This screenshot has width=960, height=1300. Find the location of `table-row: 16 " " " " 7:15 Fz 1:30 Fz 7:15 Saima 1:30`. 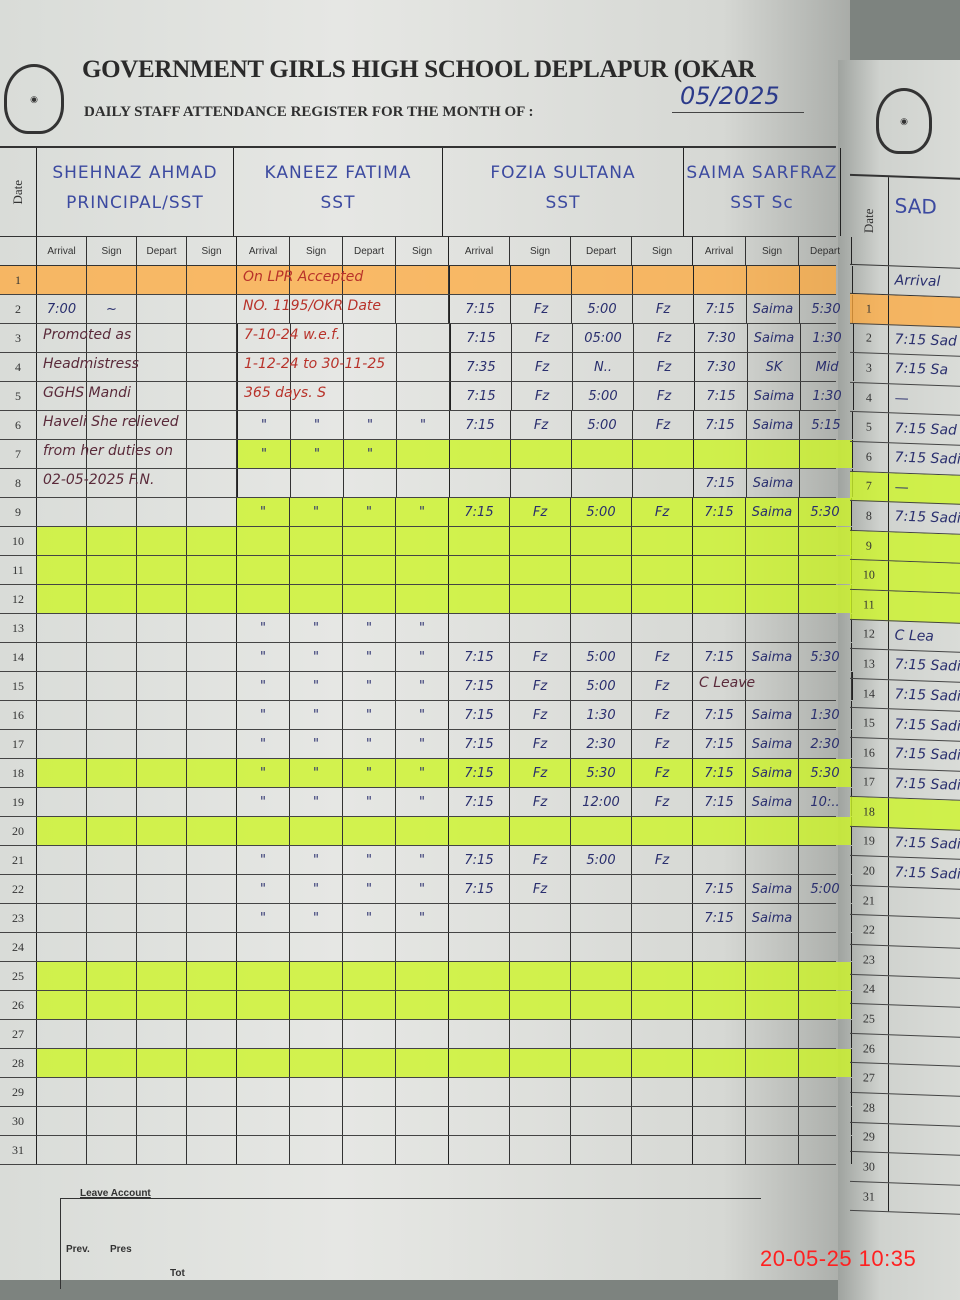

table-row: 16 " " " " 7:15 Fz 1:30 Fz 7:15 Saima 1:30 is located at coordinates (426, 715).